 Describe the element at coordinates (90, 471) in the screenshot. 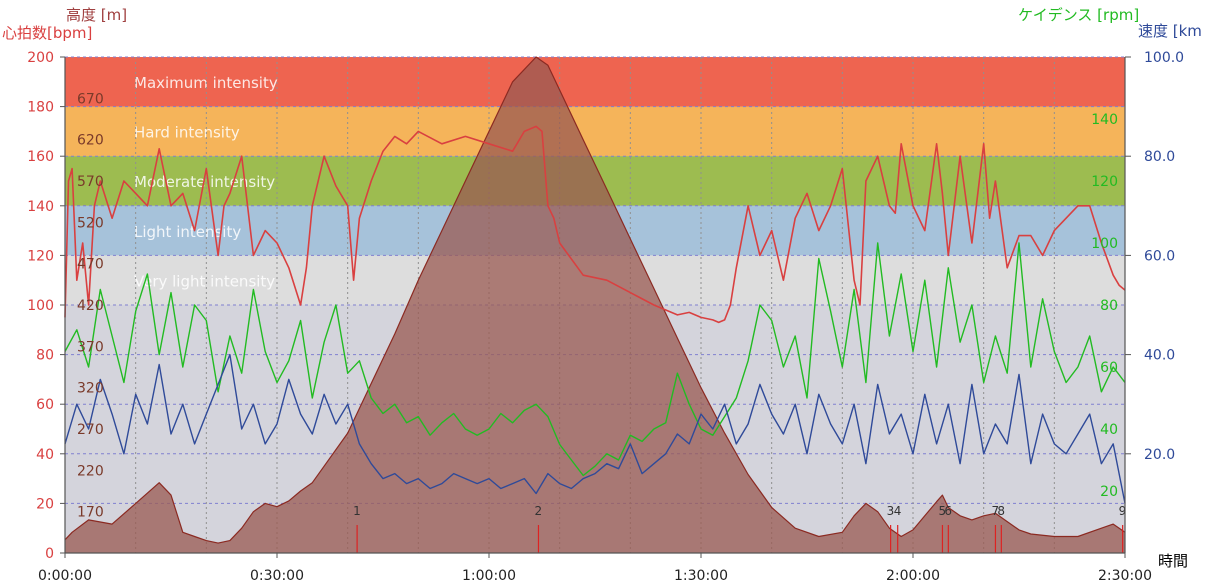

I see `altitude-tick-label: 220` at that location.